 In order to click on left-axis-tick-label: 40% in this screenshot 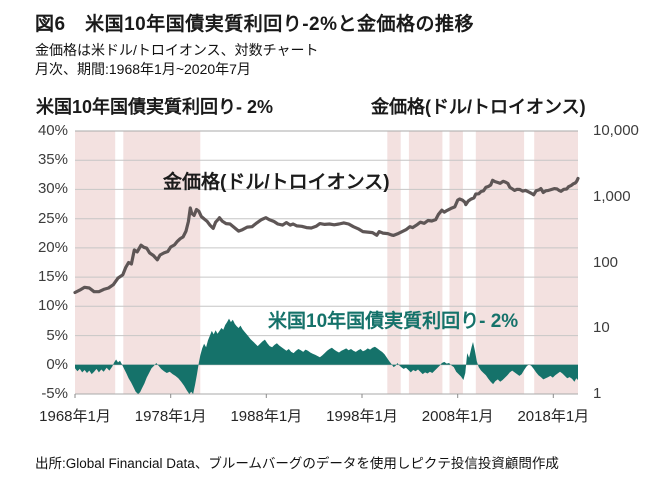, I will do `click(52, 130)`.